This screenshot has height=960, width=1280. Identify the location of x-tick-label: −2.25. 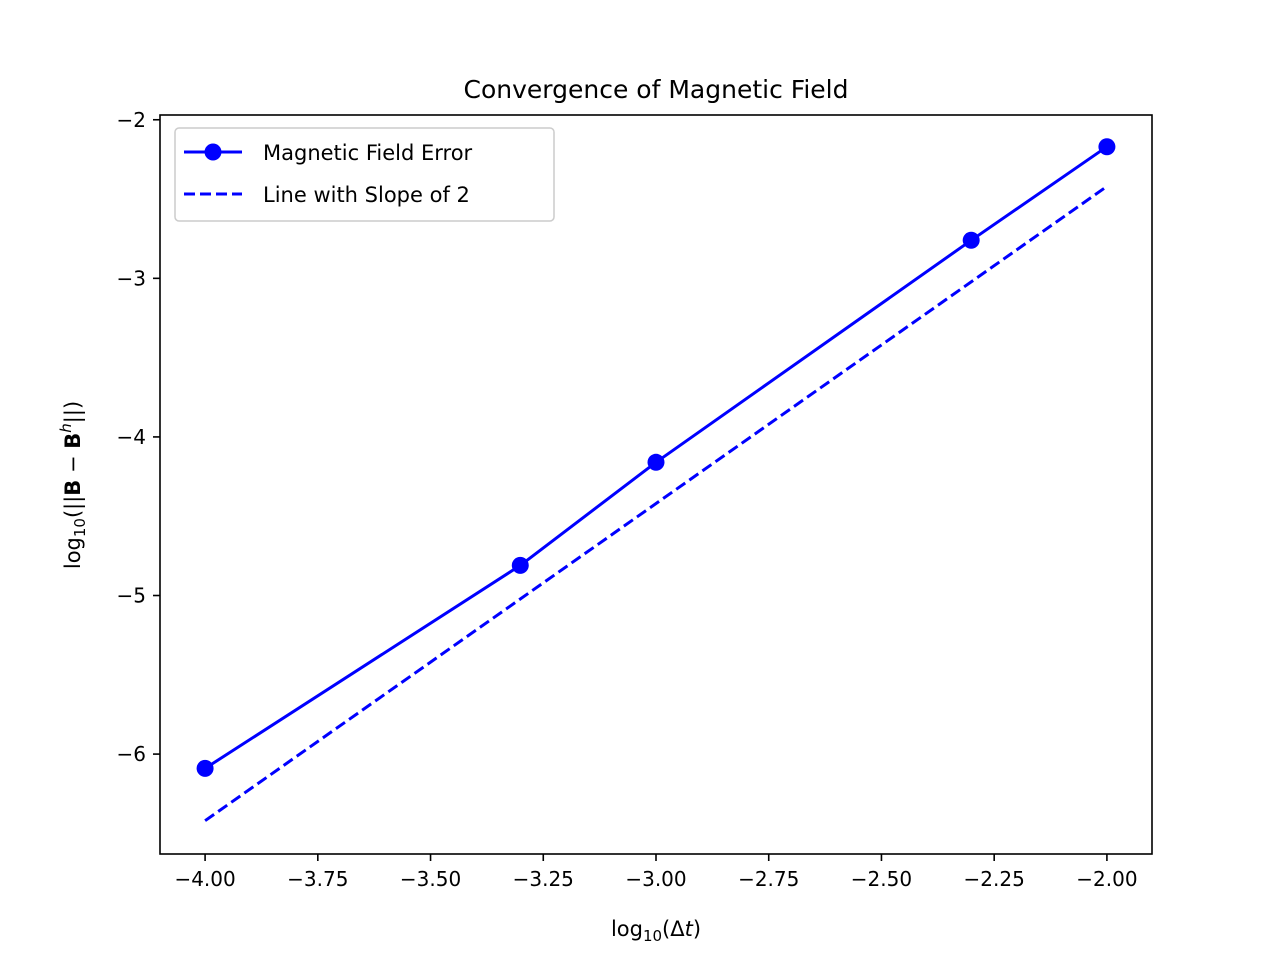
(994, 879).